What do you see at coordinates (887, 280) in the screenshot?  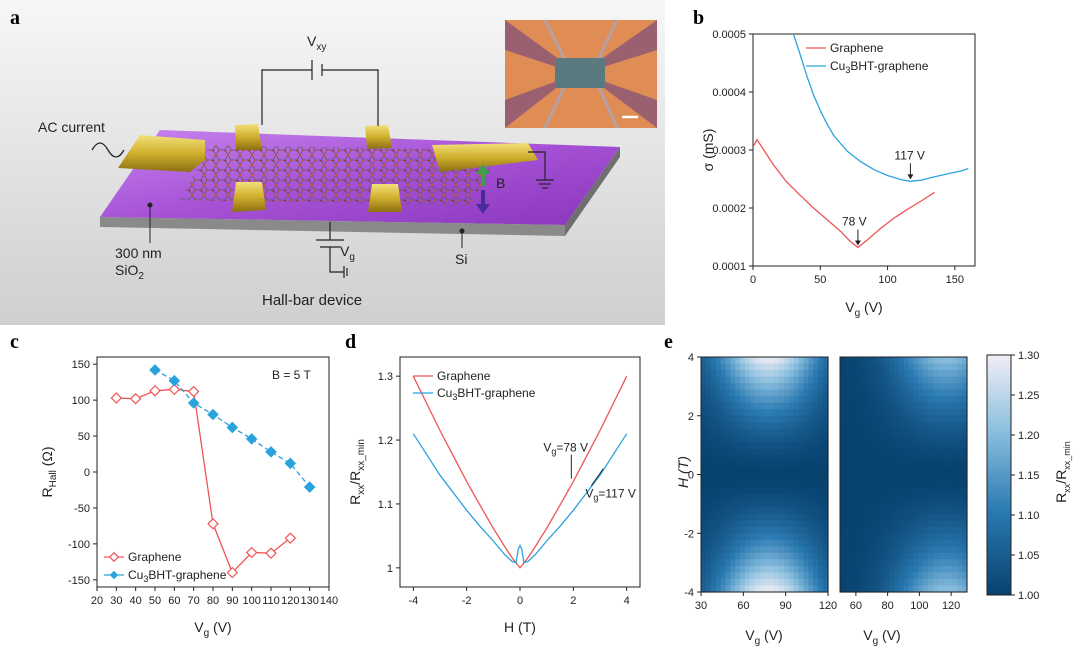 I see `xtick-label: 100` at bounding box center [887, 280].